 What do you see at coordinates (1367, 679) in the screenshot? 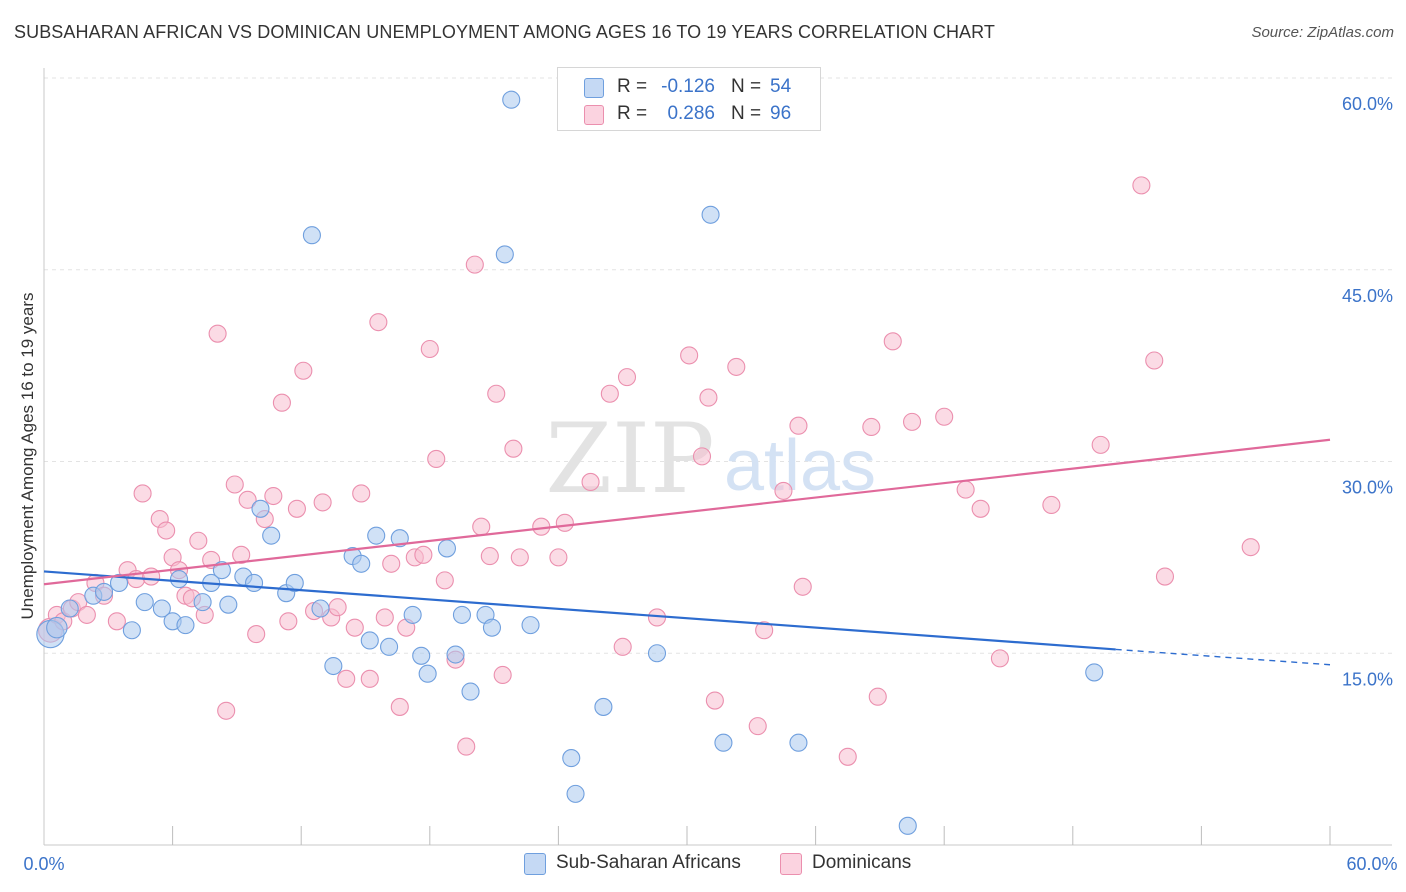
I see `y-tick-label: 15.0%` at bounding box center [1367, 679].